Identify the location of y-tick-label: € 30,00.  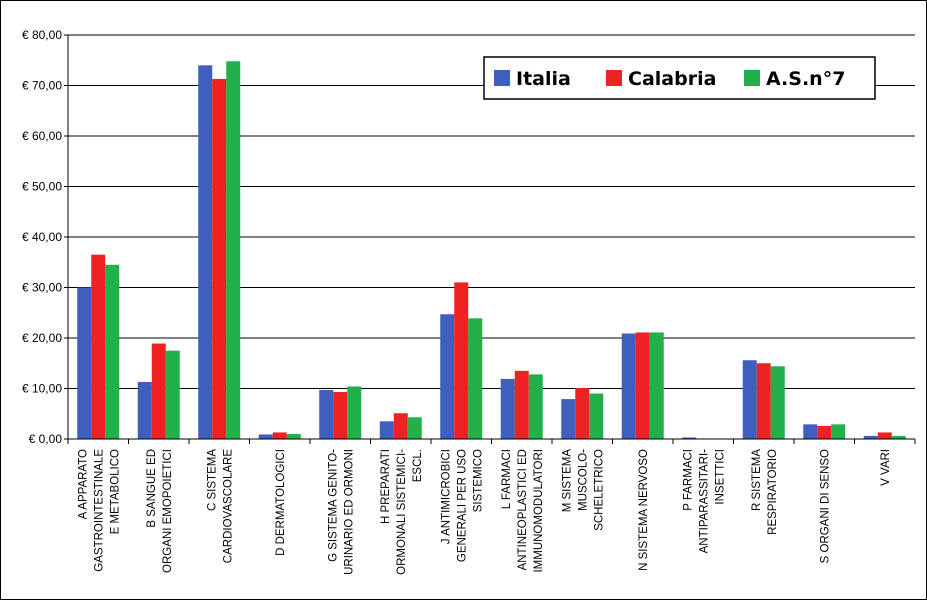
(42, 288).